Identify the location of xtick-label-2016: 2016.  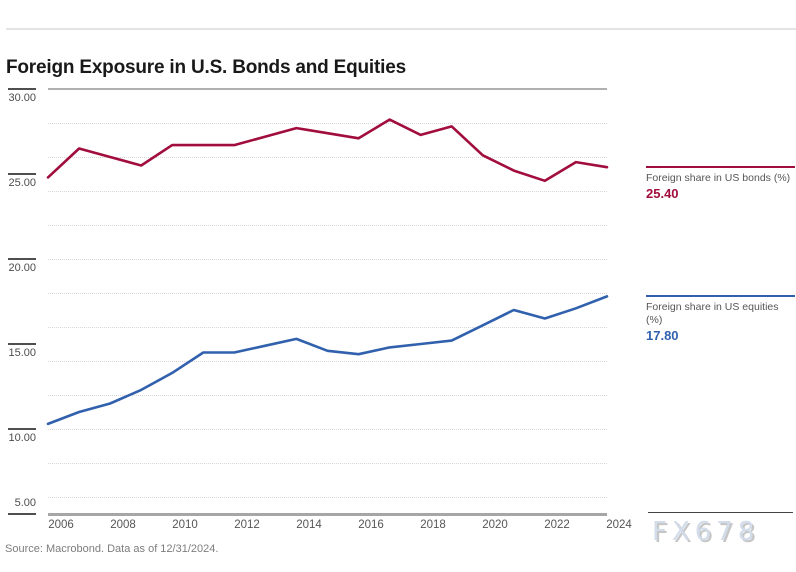
(371, 525).